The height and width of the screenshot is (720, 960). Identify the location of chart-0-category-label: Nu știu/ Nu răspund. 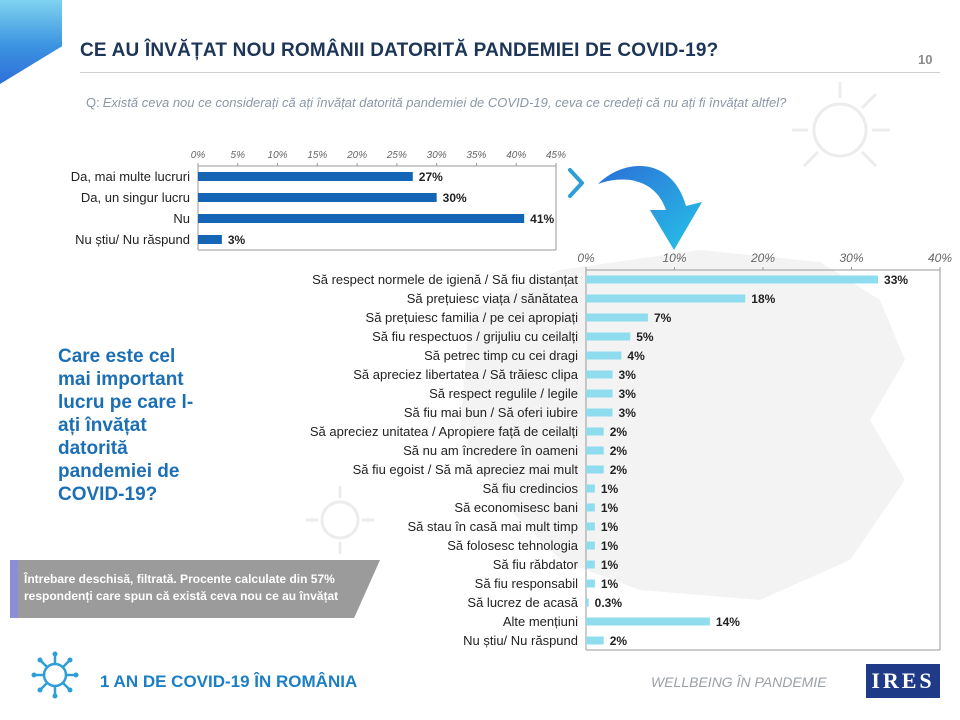
(132, 239).